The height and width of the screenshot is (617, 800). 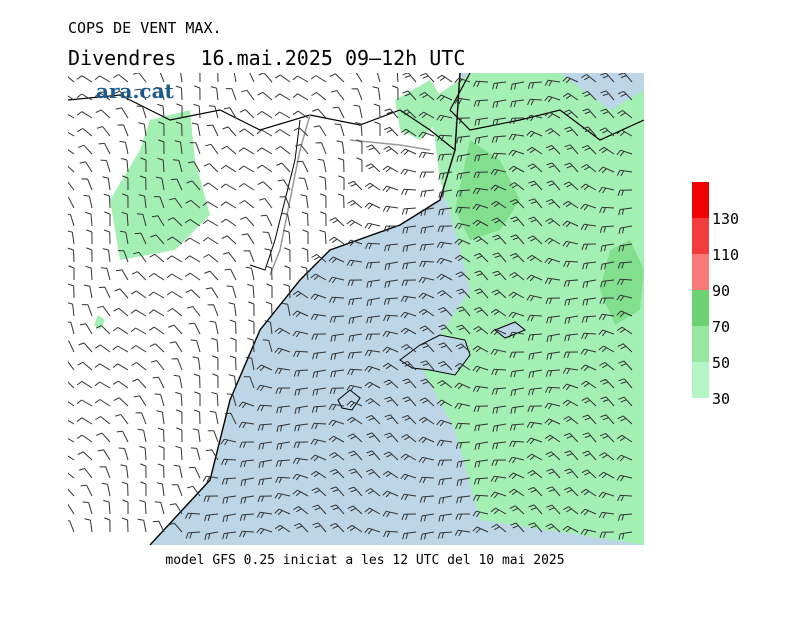 What do you see at coordinates (721, 363) in the screenshot?
I see `colorbar-label: 50` at bounding box center [721, 363].